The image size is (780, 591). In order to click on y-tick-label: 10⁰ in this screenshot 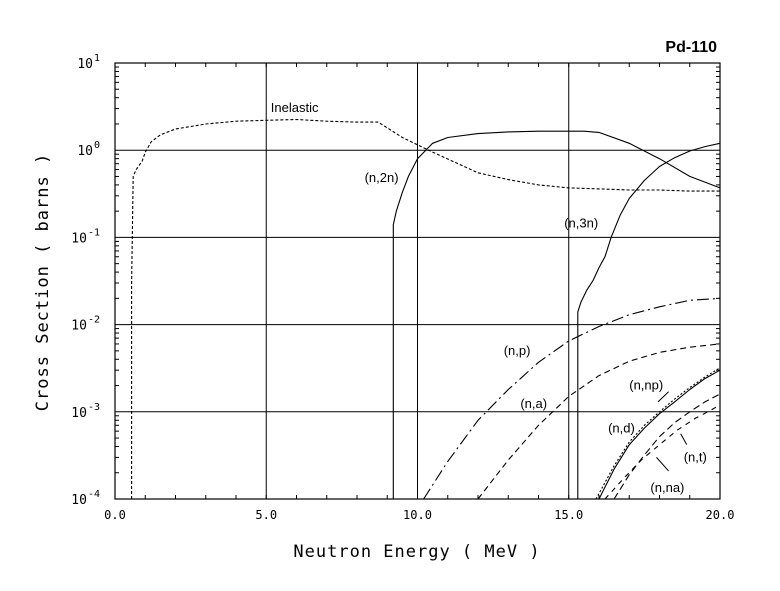, I will do `click(88, 149)`.